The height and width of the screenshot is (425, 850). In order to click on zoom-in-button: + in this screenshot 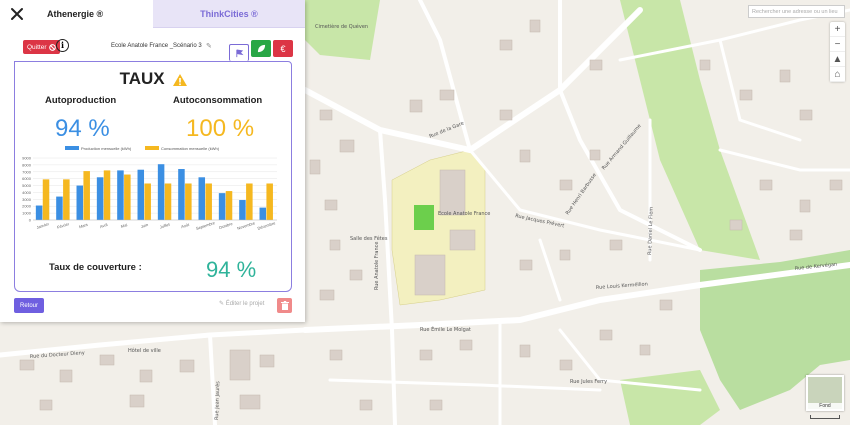, I will do `click(837, 29)`.